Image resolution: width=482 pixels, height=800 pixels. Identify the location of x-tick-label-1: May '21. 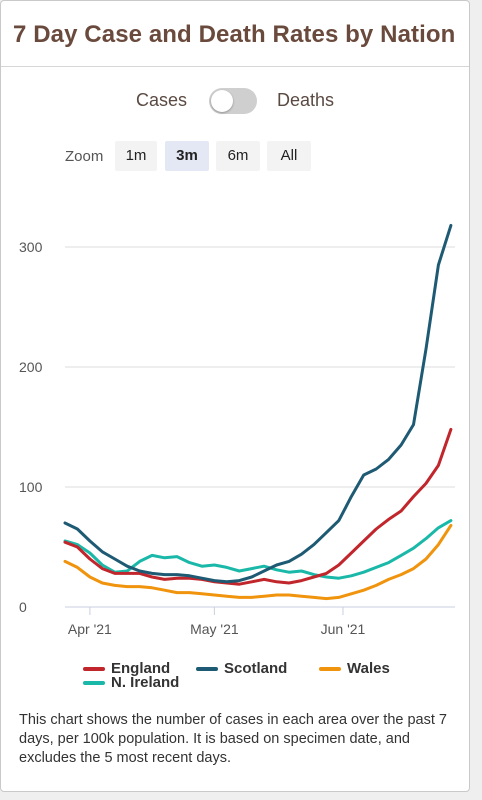
(214, 629).